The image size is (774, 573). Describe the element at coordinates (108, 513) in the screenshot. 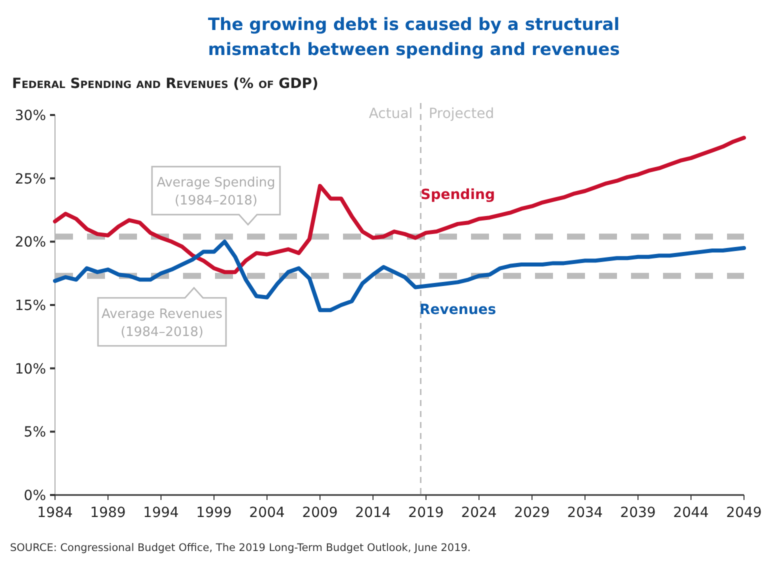

I see `x-tick-label: 1989` at that location.